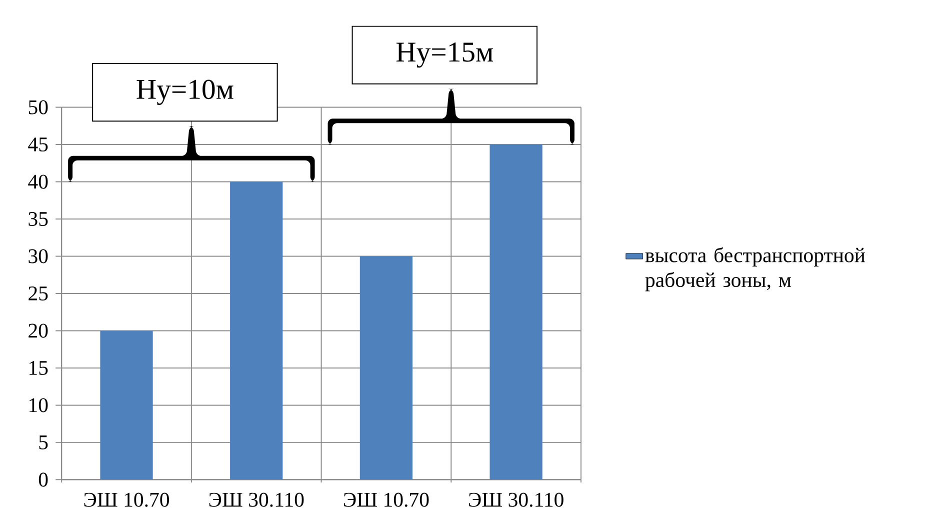  Describe the element at coordinates (38, 293) in the screenshot. I see `y-tick-label: 25` at that location.